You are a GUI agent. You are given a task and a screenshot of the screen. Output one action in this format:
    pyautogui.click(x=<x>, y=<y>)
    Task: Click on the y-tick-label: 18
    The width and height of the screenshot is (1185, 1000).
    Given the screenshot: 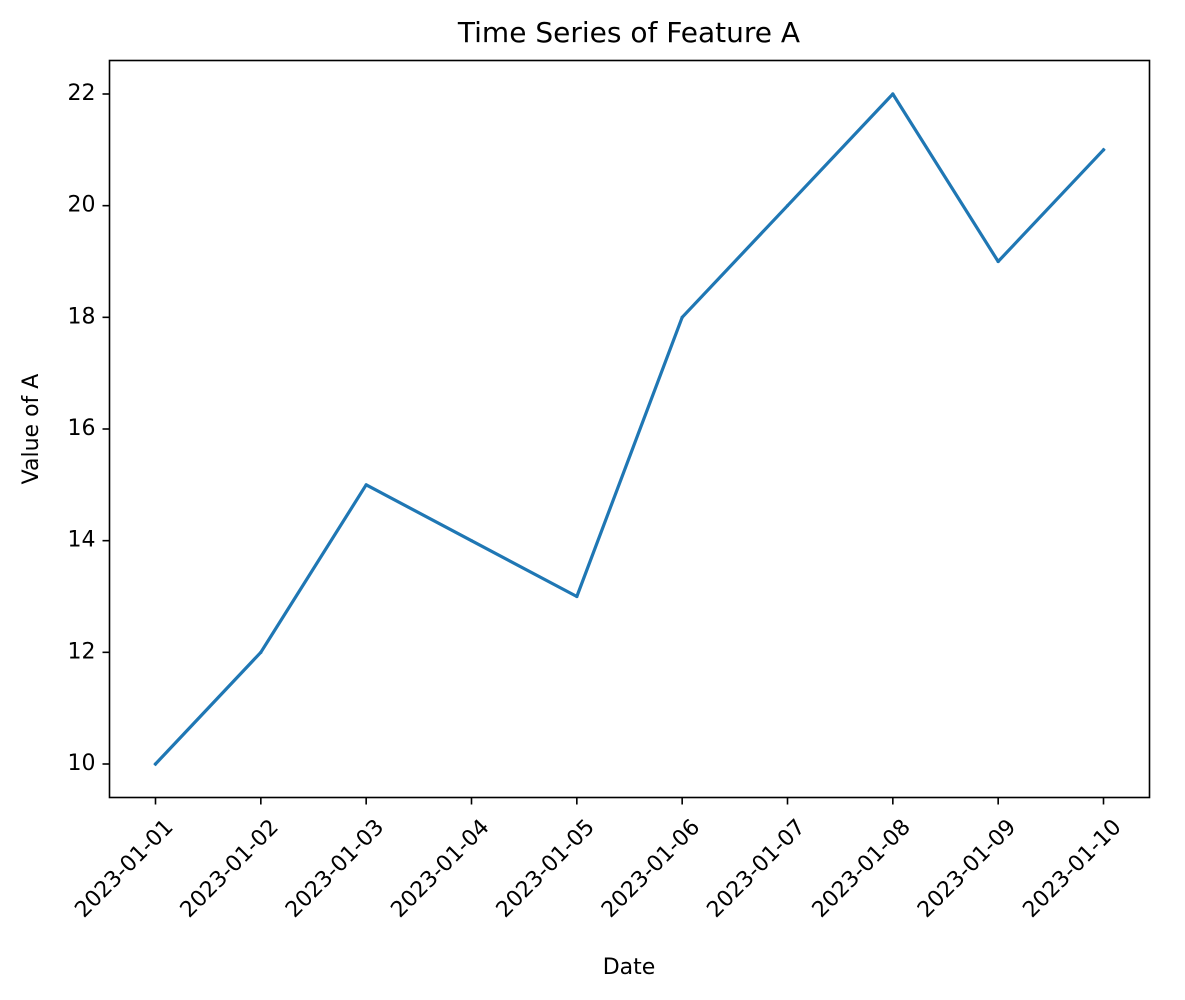 What is the action you would take?
    pyautogui.click(x=82, y=316)
    